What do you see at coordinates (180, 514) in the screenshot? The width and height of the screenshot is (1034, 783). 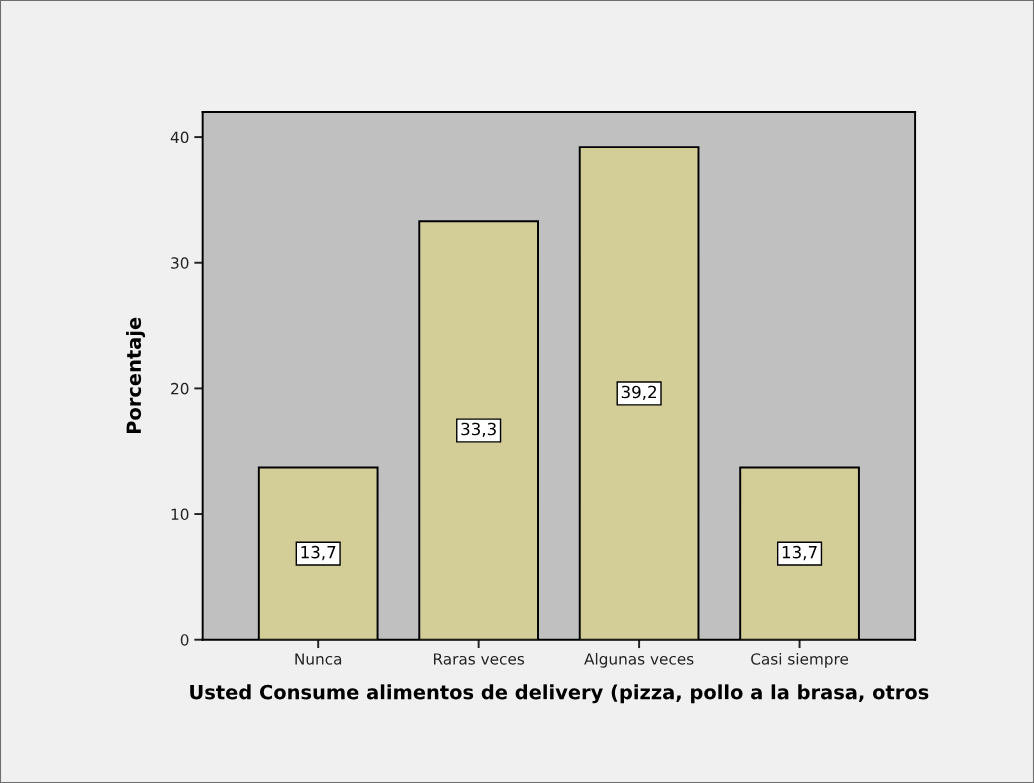 I see `y-tick-label: 10` at bounding box center [180, 514].